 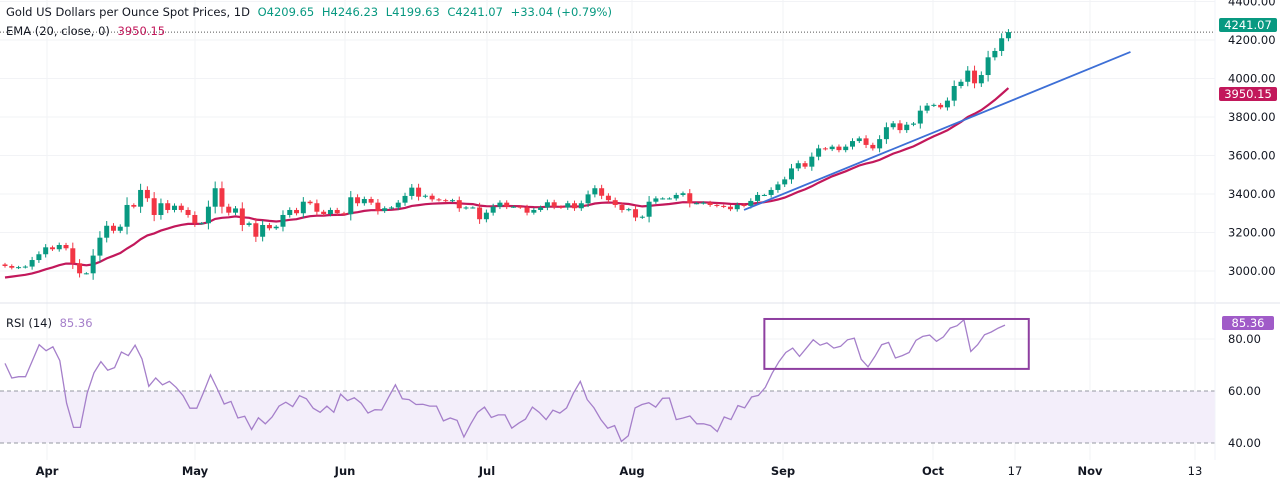 What do you see at coordinates (1252, 194) in the screenshot?
I see `price-tick-label: 3400.00` at bounding box center [1252, 194].